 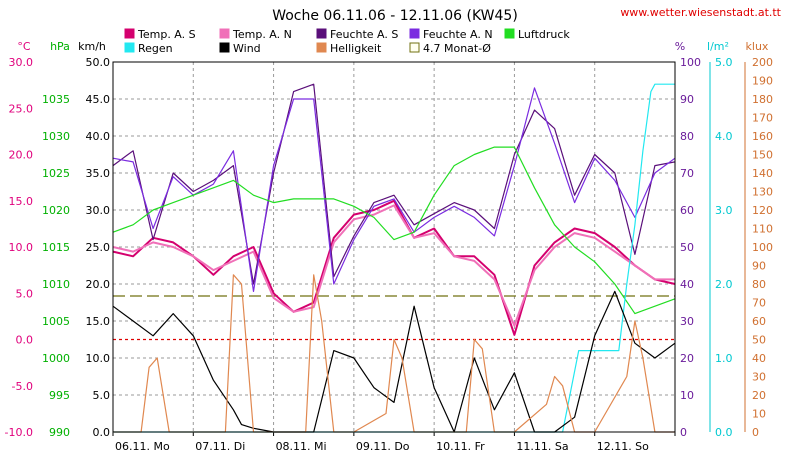 What do you see at coordinates (762, 99) in the screenshot?
I see `light-tick-label: 180` at bounding box center [762, 99].